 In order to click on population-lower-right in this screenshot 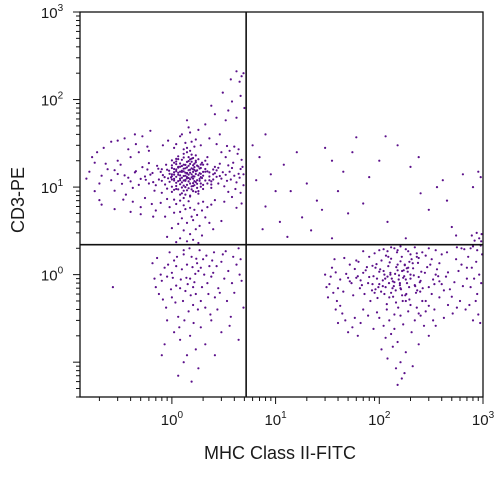, I will do `click(404, 308)`.